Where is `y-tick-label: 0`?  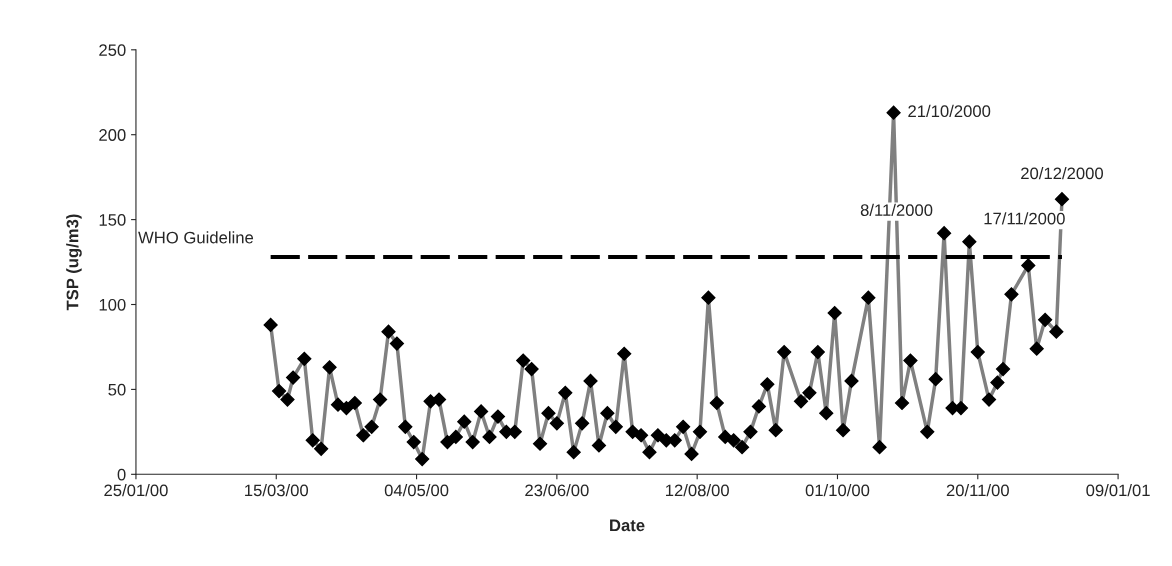
y-tick-label: 0 is located at coordinates (121, 474).